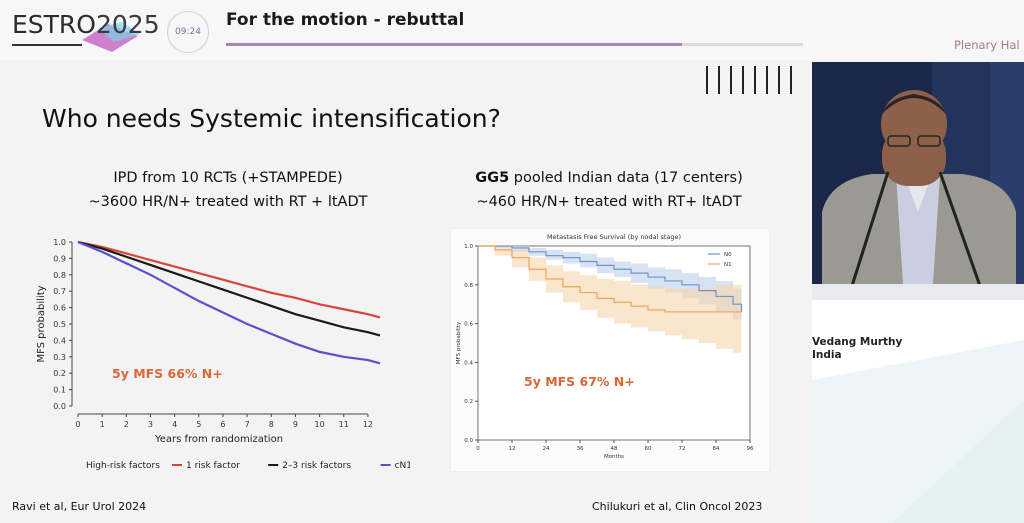  What do you see at coordinates (752, 80) in the screenshot?
I see `slide-bars-decoration` at bounding box center [752, 80].